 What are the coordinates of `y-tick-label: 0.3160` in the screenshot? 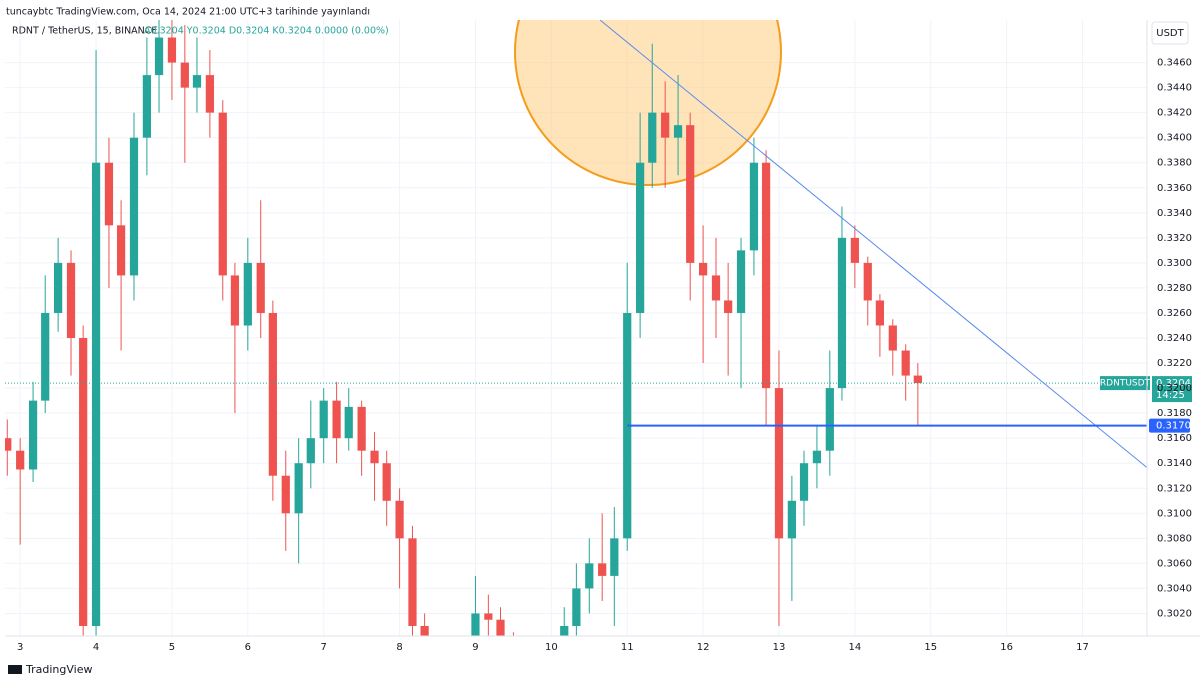 It's located at (1174, 438).